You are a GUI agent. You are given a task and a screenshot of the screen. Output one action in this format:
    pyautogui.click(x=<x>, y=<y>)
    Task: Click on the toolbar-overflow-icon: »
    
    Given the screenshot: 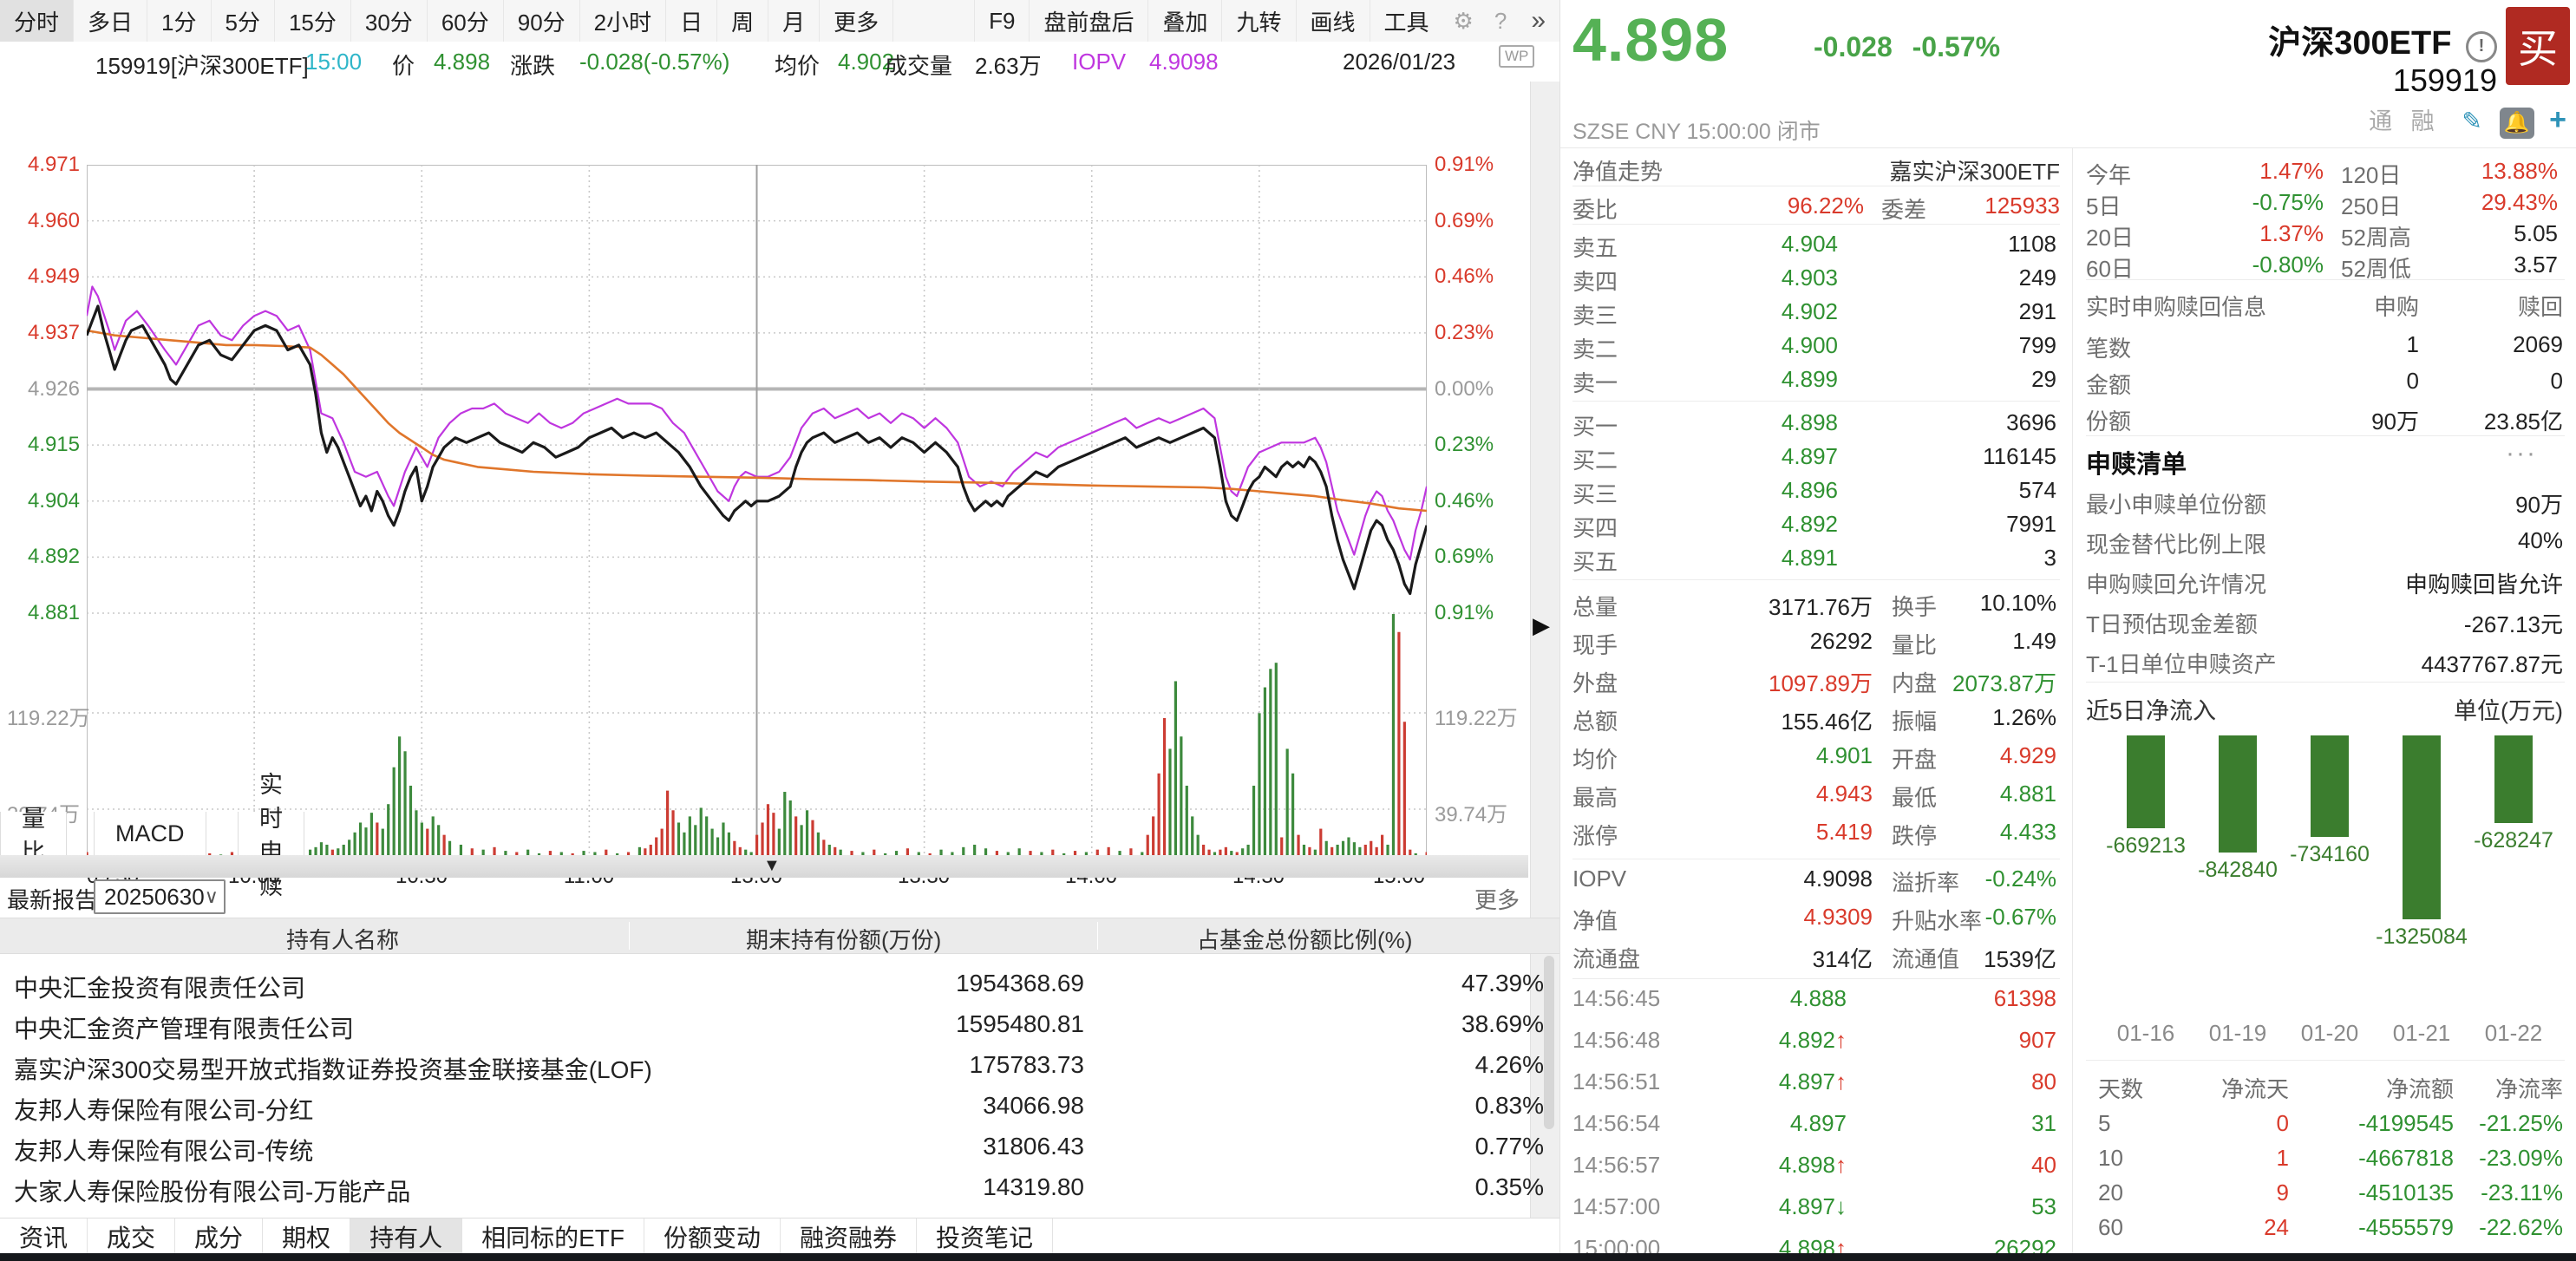 What is the action you would take?
    pyautogui.click(x=1538, y=20)
    